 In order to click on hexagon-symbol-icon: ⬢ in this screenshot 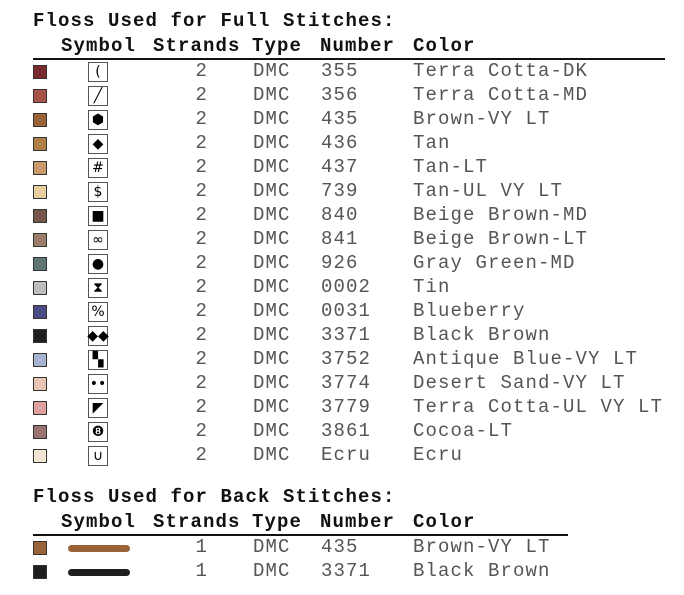, I will do `click(98, 120)`.